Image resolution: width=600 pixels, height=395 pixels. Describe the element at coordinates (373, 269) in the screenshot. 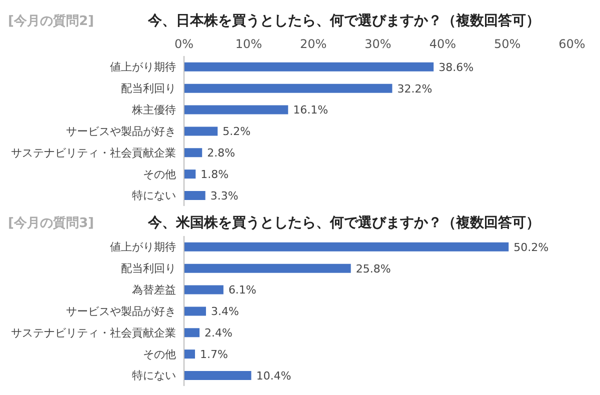

I see `data-label: 25.8%` at that location.